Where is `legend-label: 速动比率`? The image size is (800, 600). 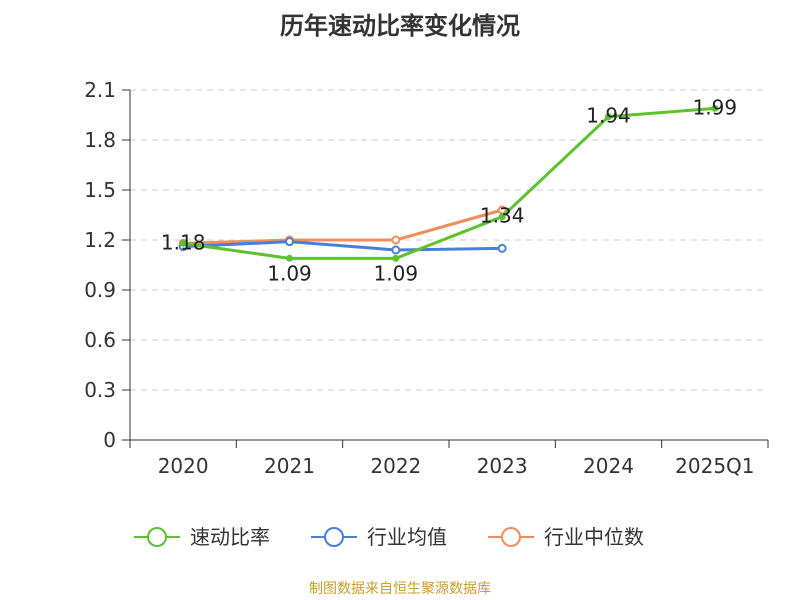 legend-label: 速动比率 is located at coordinates (230, 537).